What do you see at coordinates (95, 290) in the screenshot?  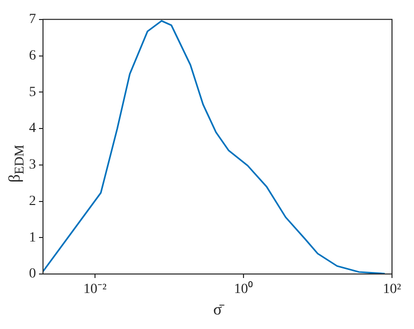 I see `x-tick-label: 10⁻²` at bounding box center [95, 290].